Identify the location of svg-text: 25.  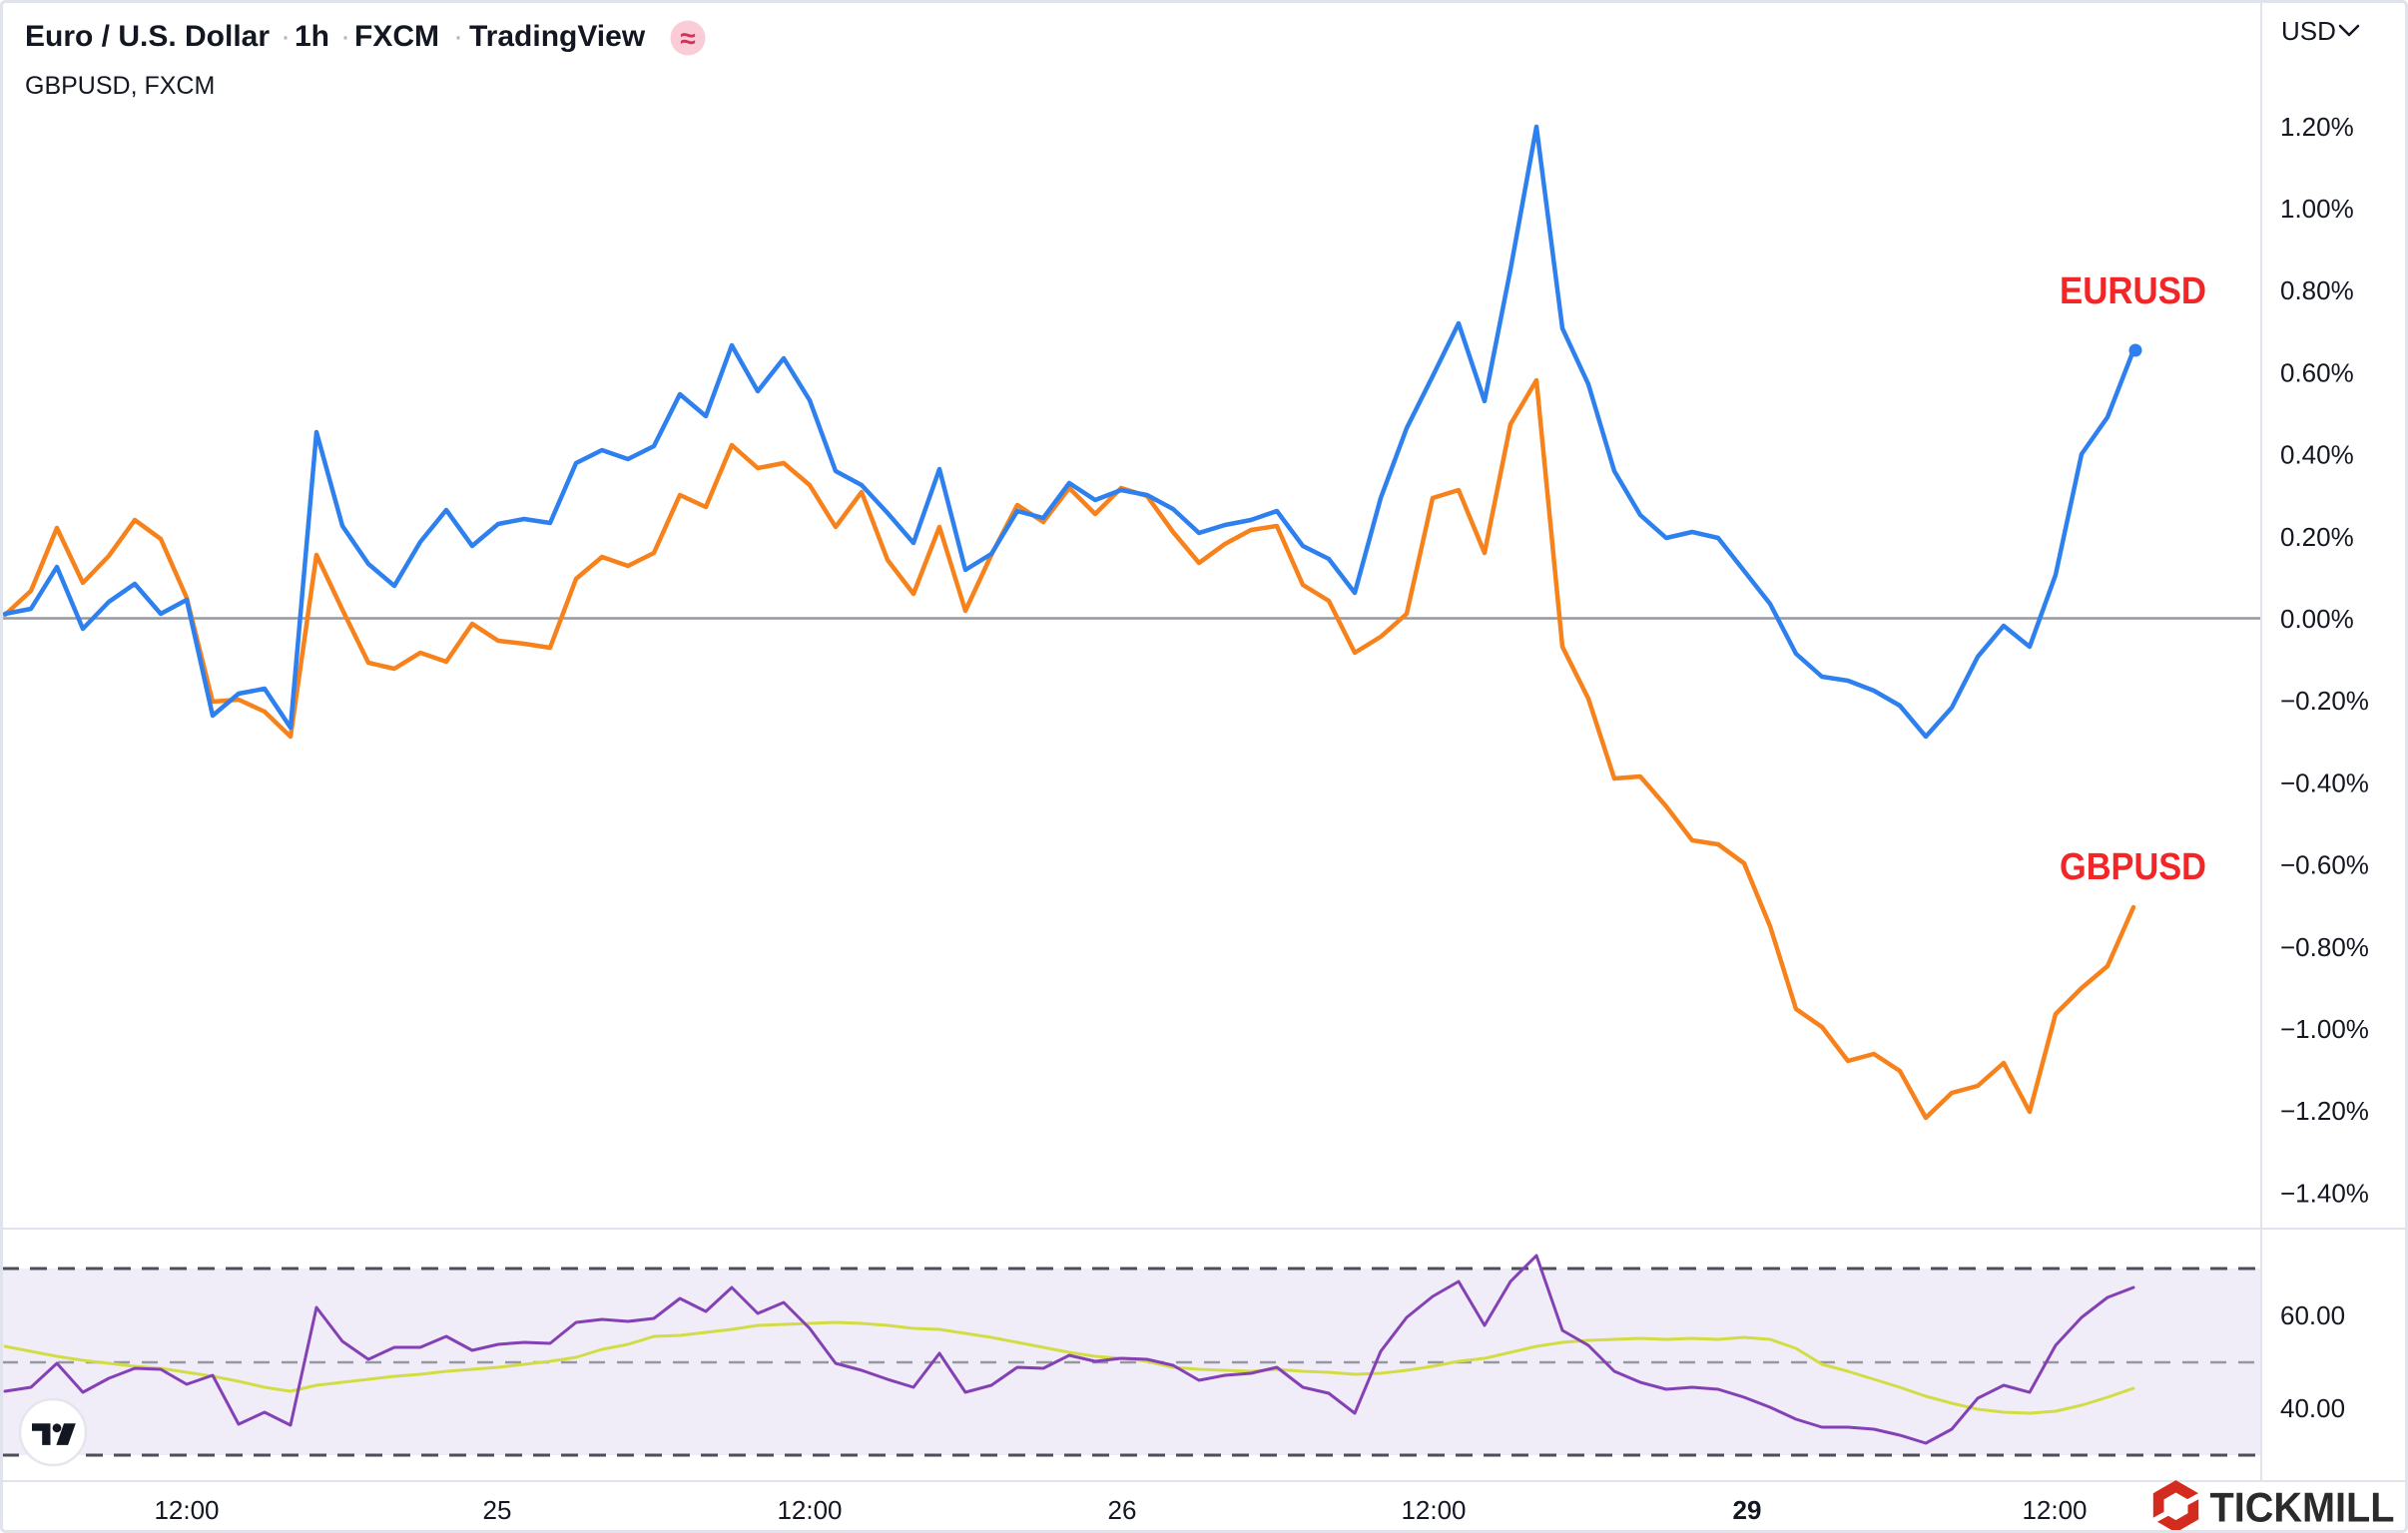
(498, 1510).